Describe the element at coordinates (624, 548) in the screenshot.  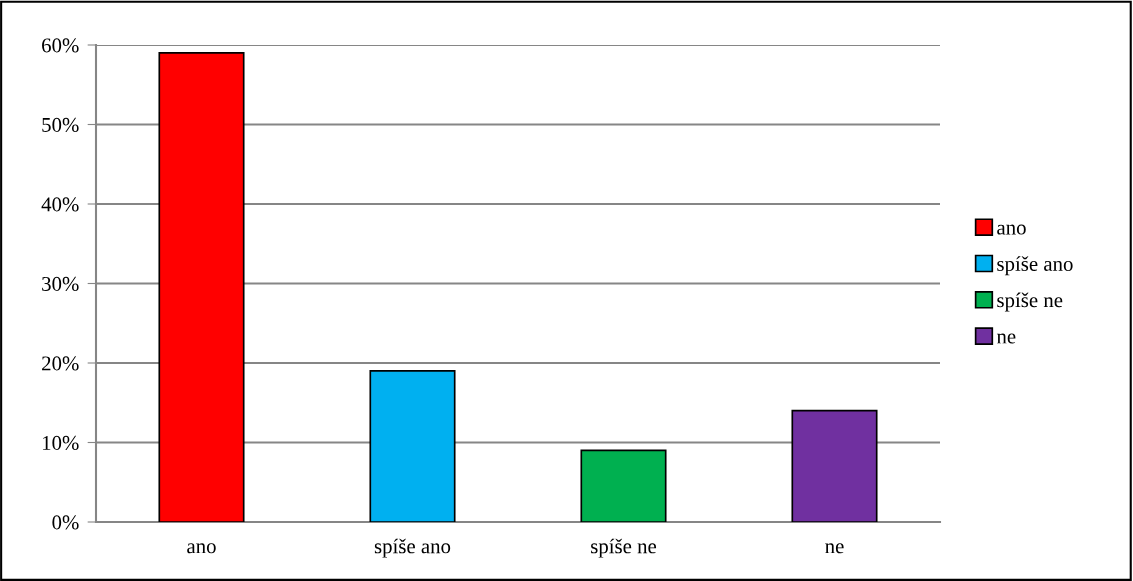
I see `x-tick-label: spíše ne` at that location.